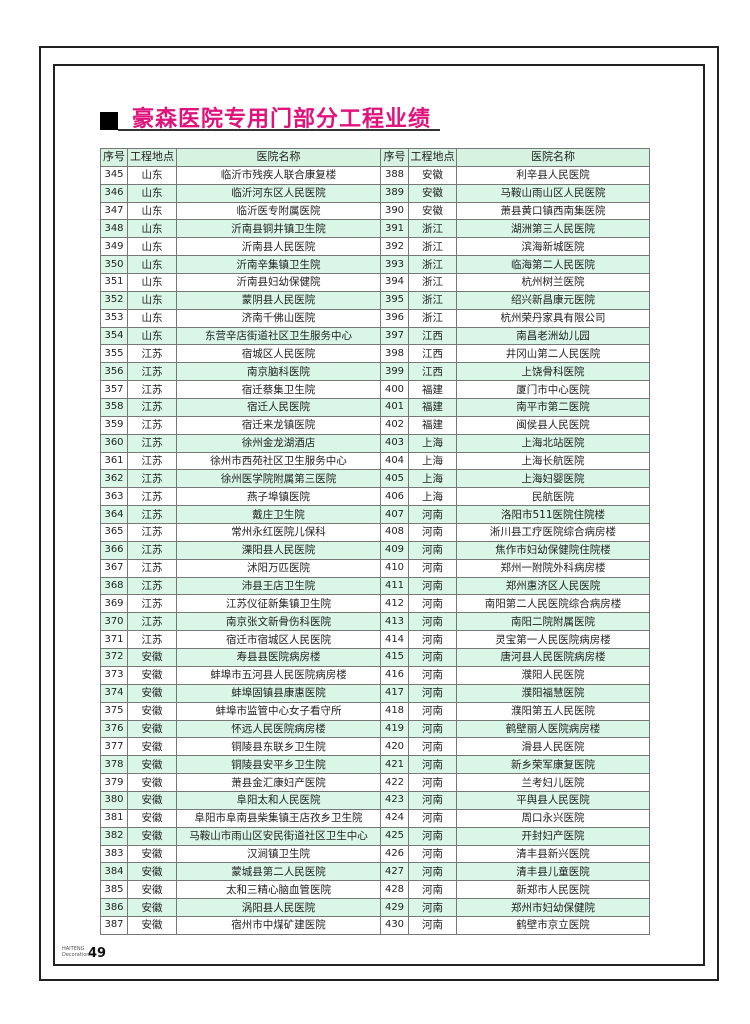 Image resolution: width=750 pixels, height=1024 pixels. I want to click on cell-hospital-name: 常州永红医院儿保科, so click(278, 532).